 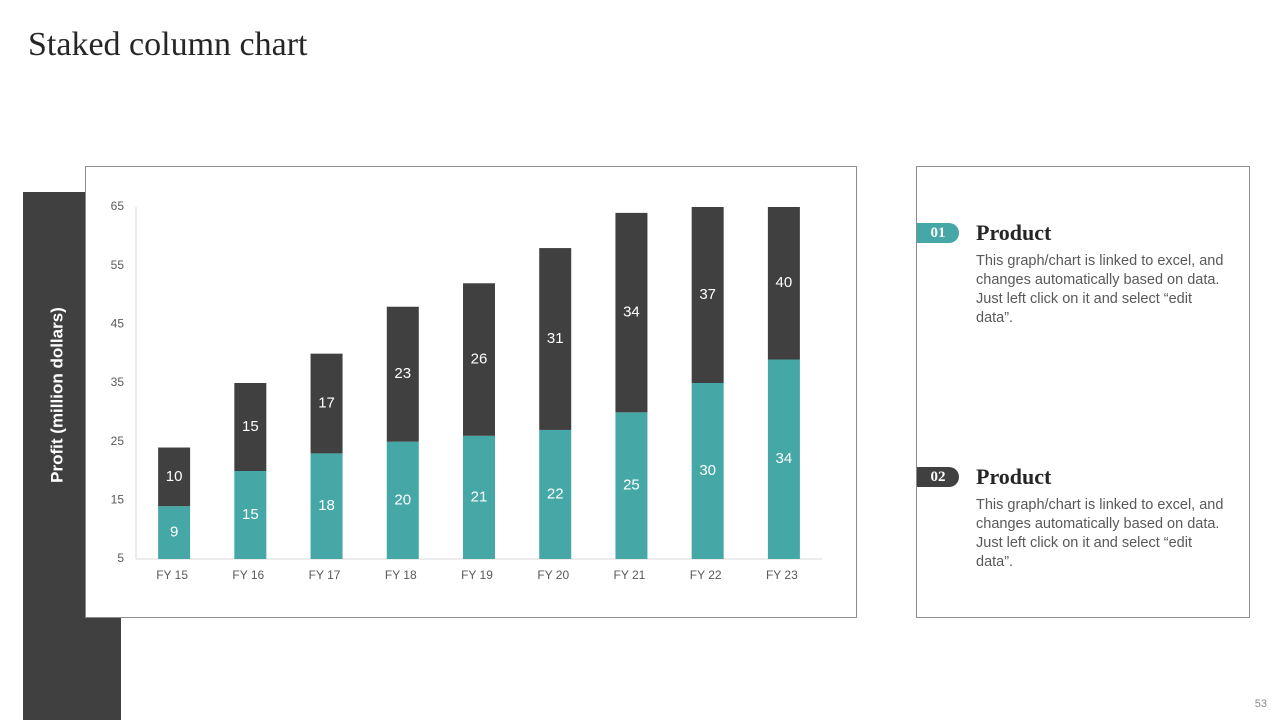 I want to click on x-tick-label: FY 18, so click(x=401, y=575).